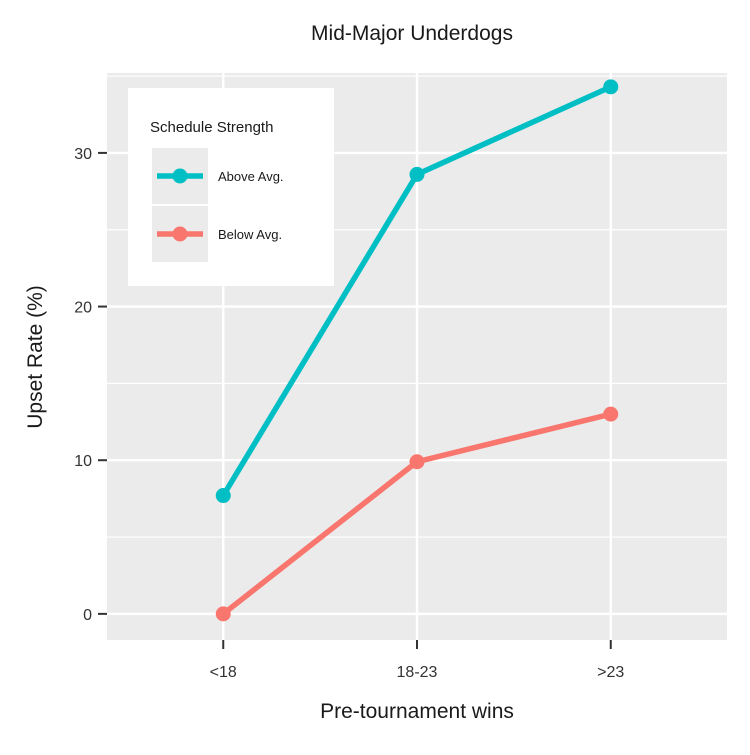 This screenshot has width=750, height=755. I want to click on legend-title: Schedule Strength, so click(211, 127).